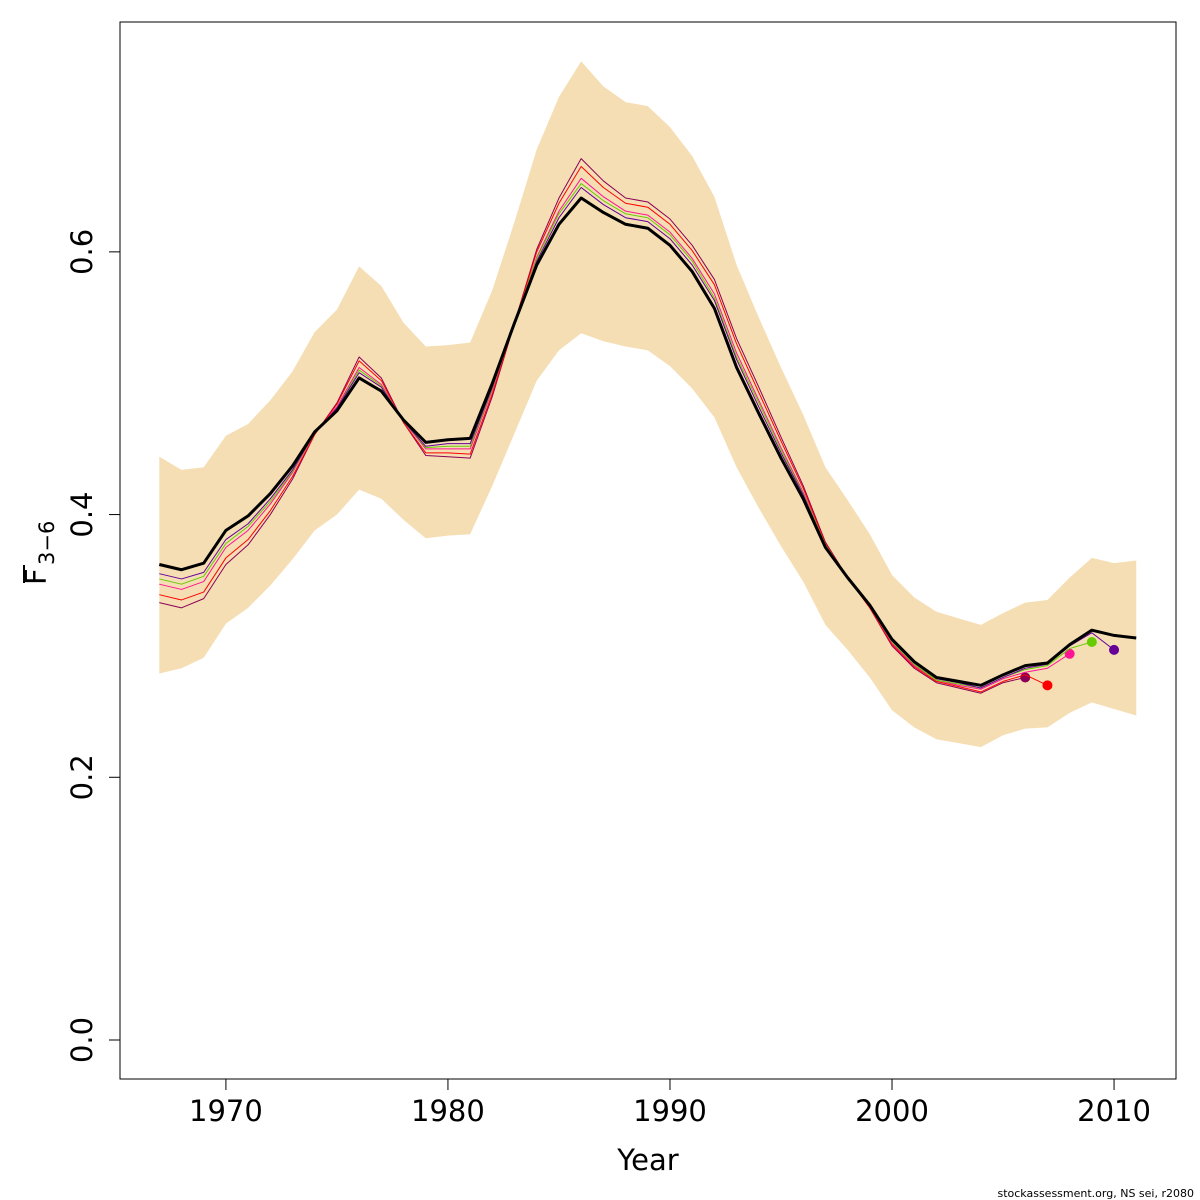 This screenshot has height=1200, width=1200. What do you see at coordinates (82, 777) in the screenshot?
I see `y-tick-label: 0.2` at bounding box center [82, 777].